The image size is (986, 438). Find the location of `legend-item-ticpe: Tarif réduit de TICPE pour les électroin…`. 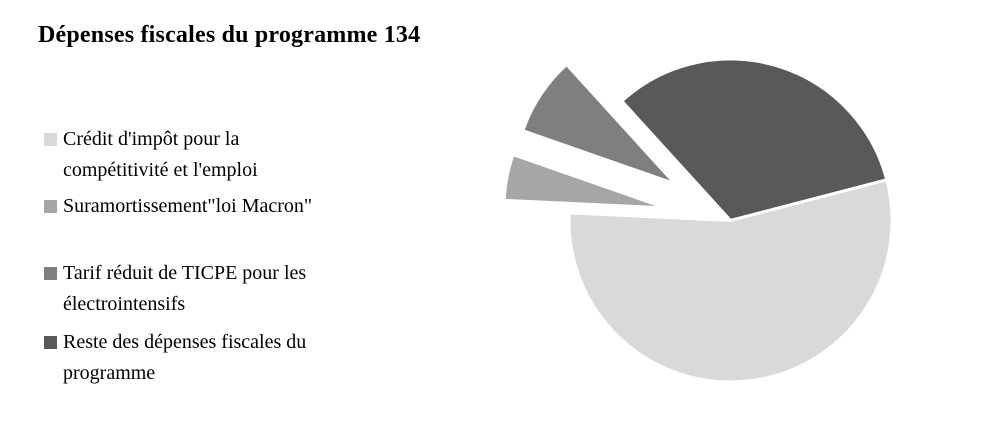

legend-item-ticpe: Tarif réduit de TICPE pour les électroin… is located at coordinates (219, 289).